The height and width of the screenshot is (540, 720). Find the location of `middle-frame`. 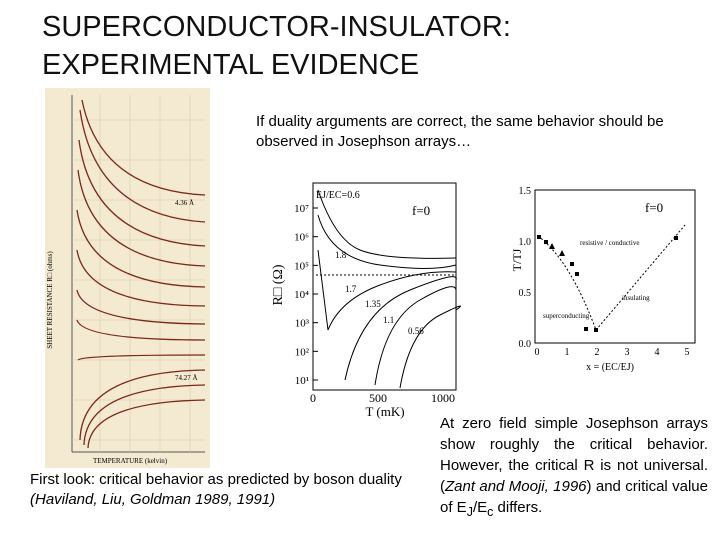

middle-frame is located at coordinates (384, 286).